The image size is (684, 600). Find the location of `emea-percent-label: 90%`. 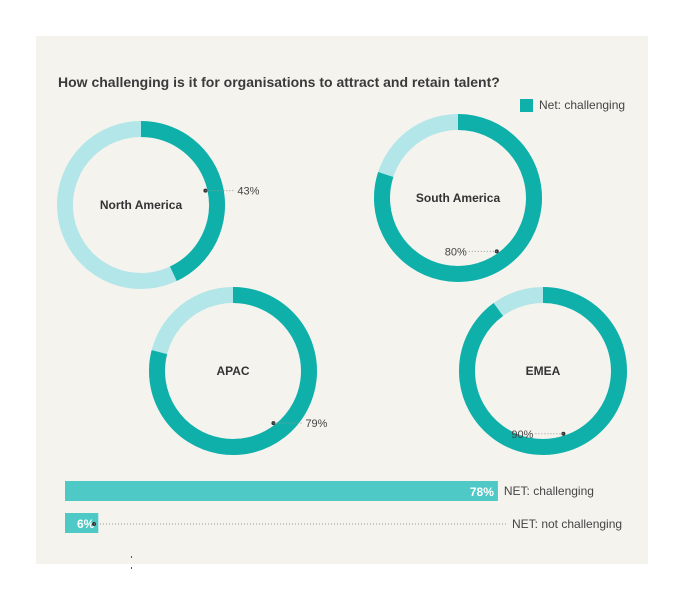

emea-percent-label: 90% is located at coordinates (522, 435).